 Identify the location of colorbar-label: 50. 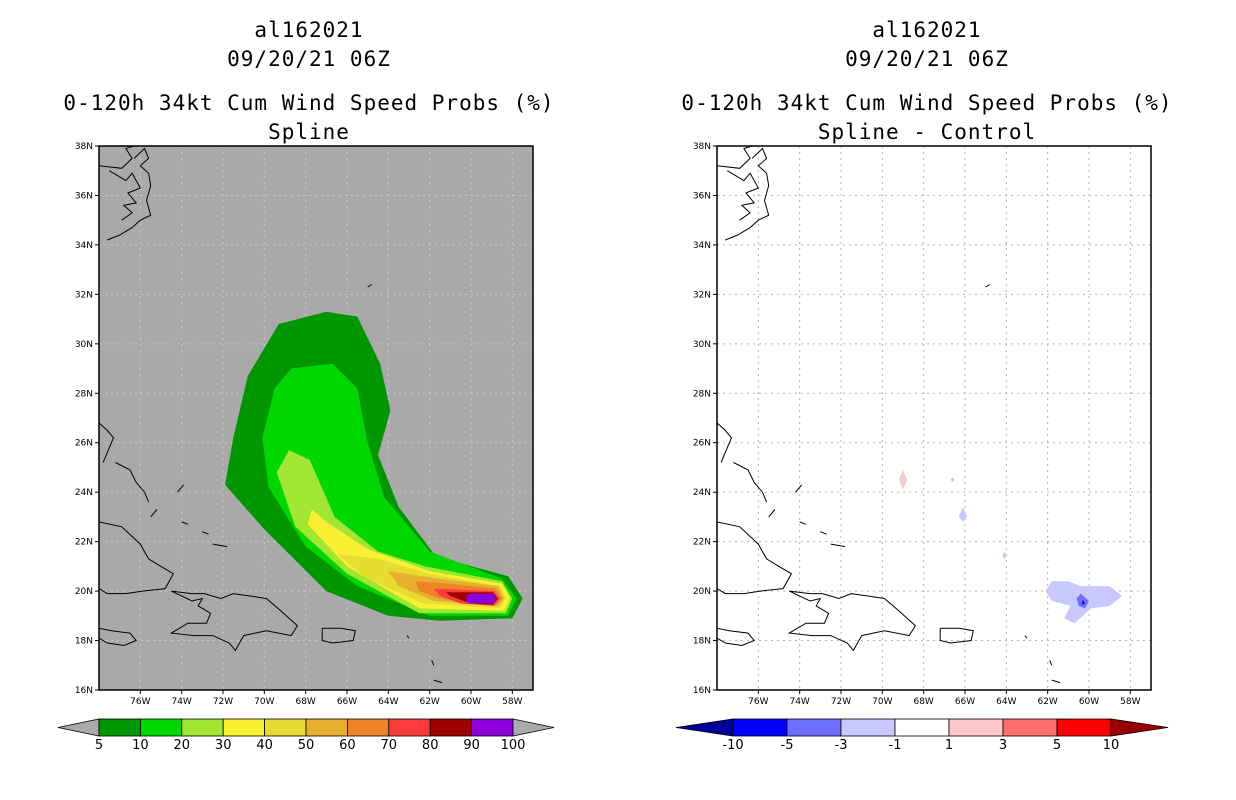
(306, 745).